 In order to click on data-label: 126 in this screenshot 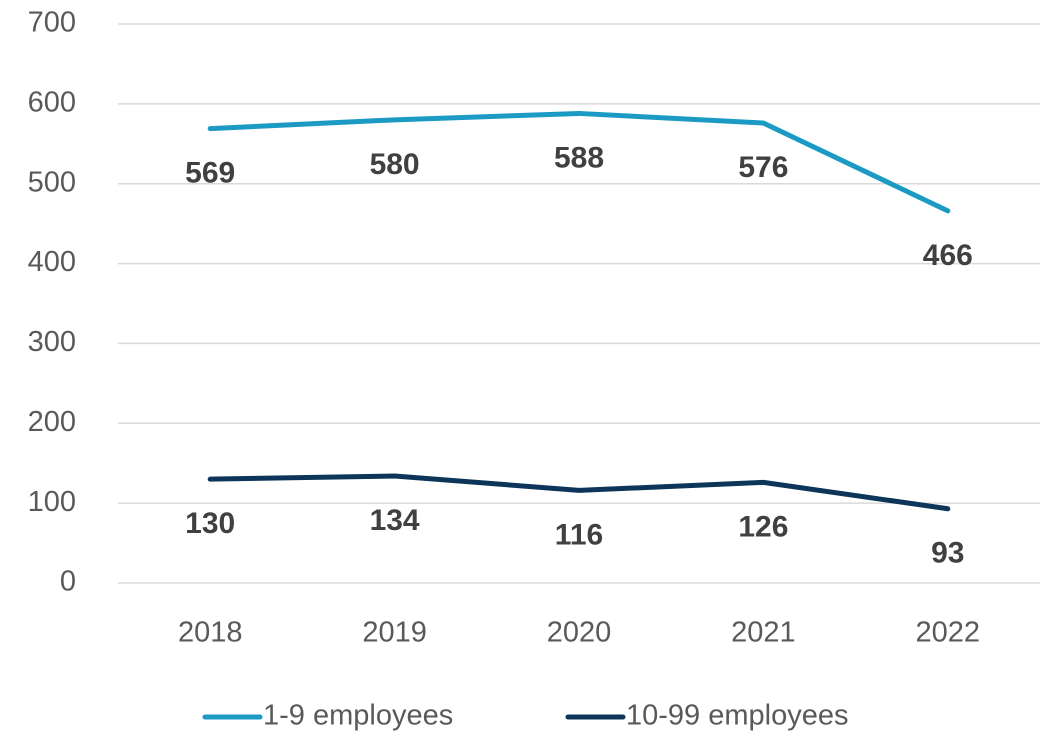, I will do `click(763, 526)`.